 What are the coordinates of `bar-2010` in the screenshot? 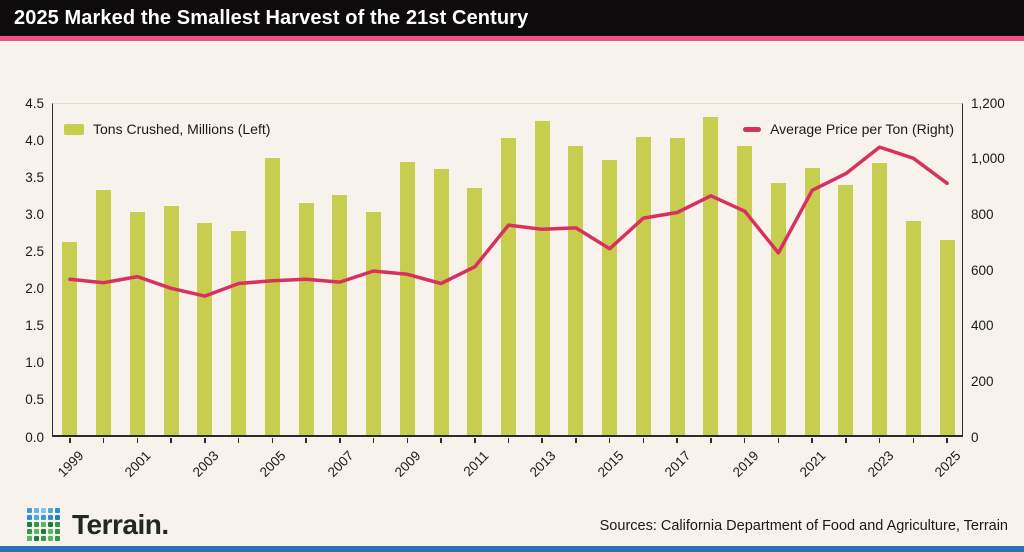 It's located at (441, 302).